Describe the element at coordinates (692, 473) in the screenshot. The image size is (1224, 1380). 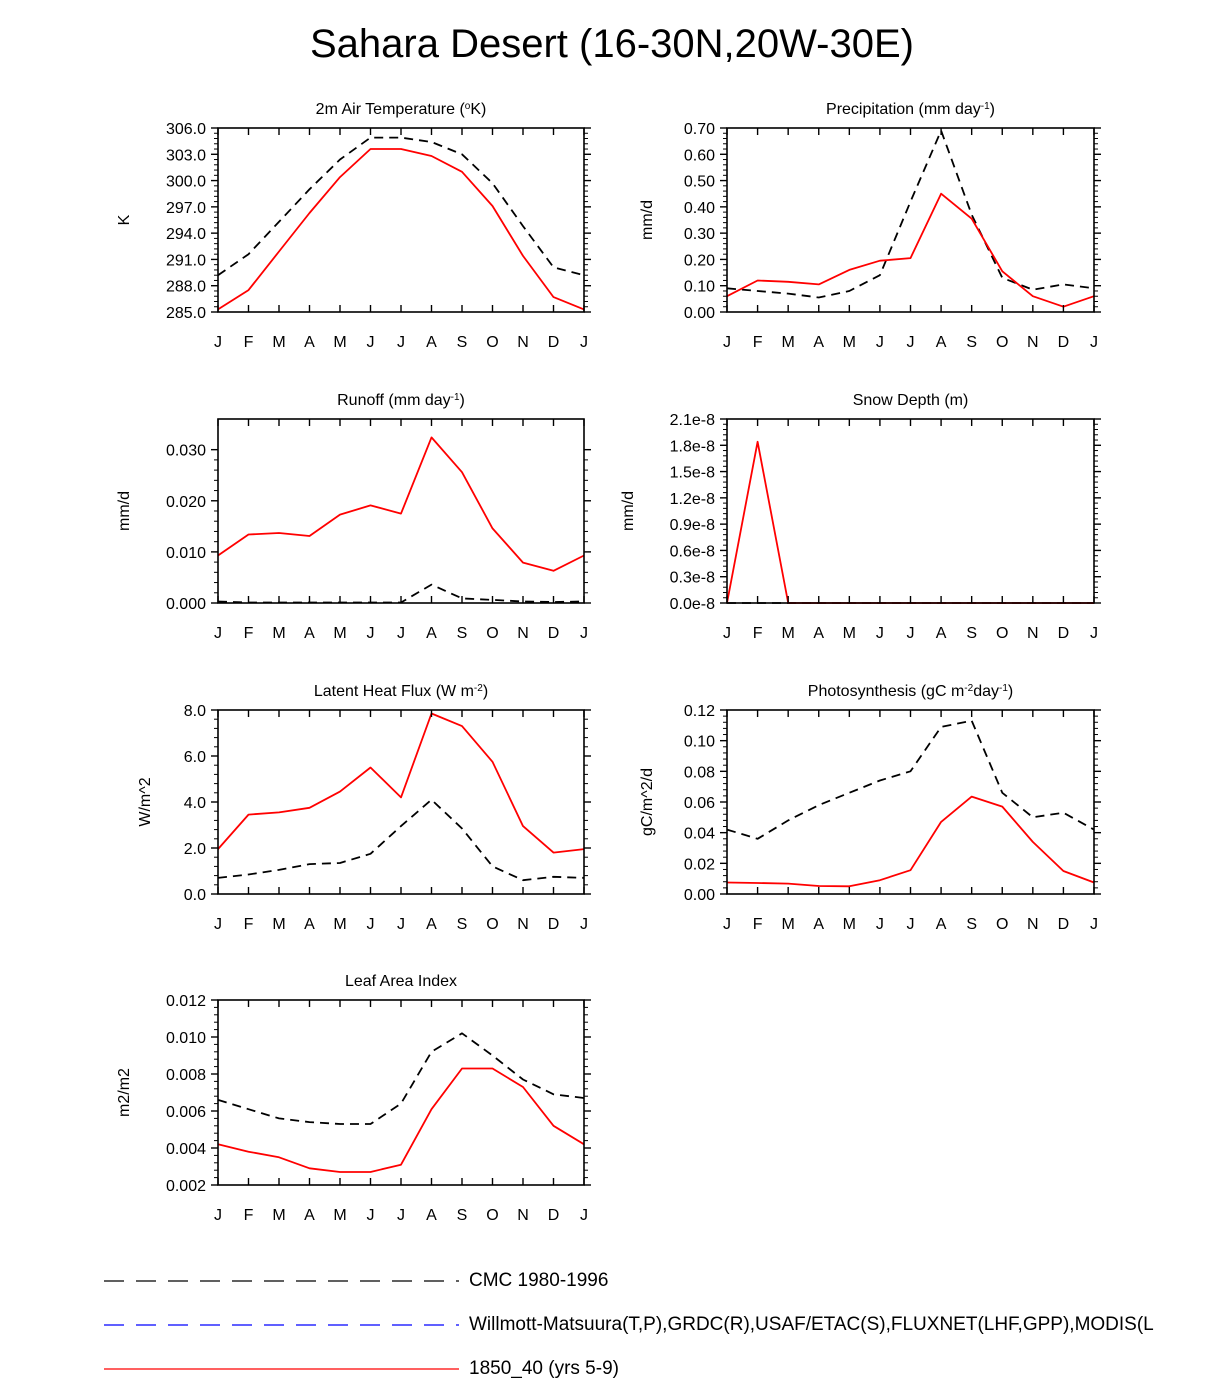
I see `y-tick-label: 1.5e-8` at that location.